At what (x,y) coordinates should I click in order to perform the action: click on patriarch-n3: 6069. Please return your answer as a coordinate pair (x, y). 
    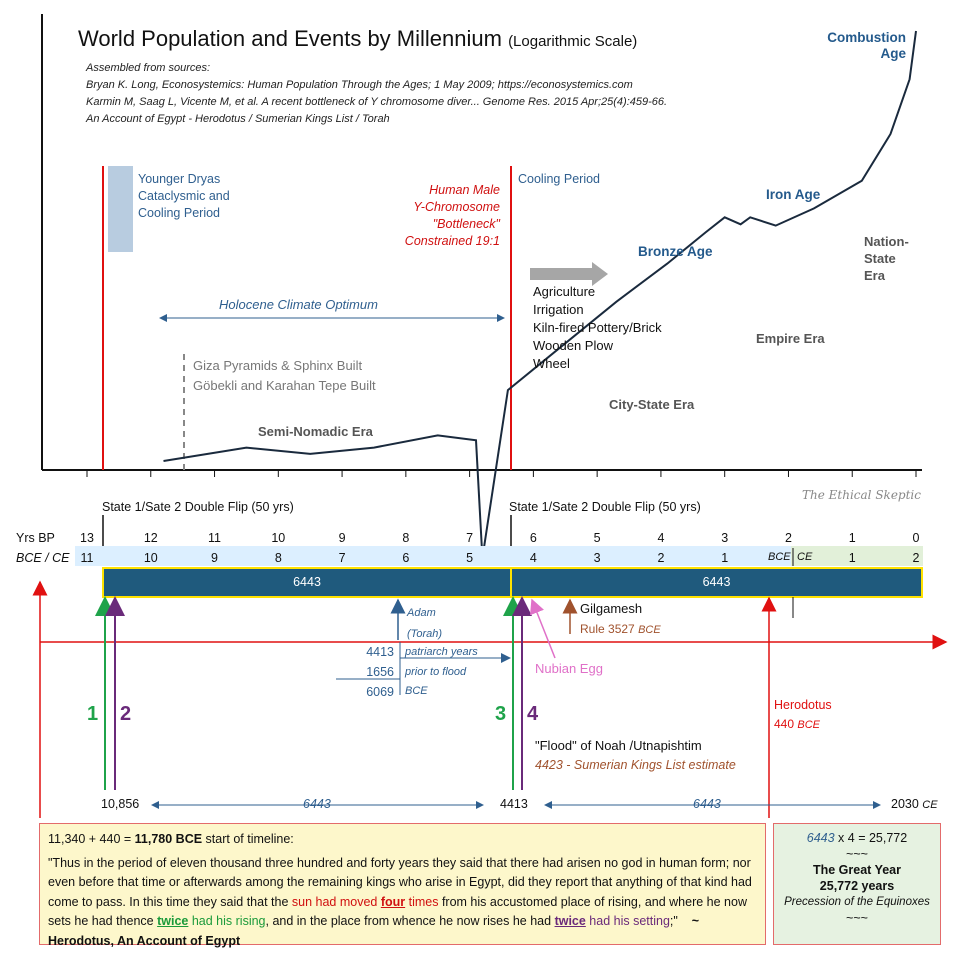
    Looking at the image, I should click on (380, 692).